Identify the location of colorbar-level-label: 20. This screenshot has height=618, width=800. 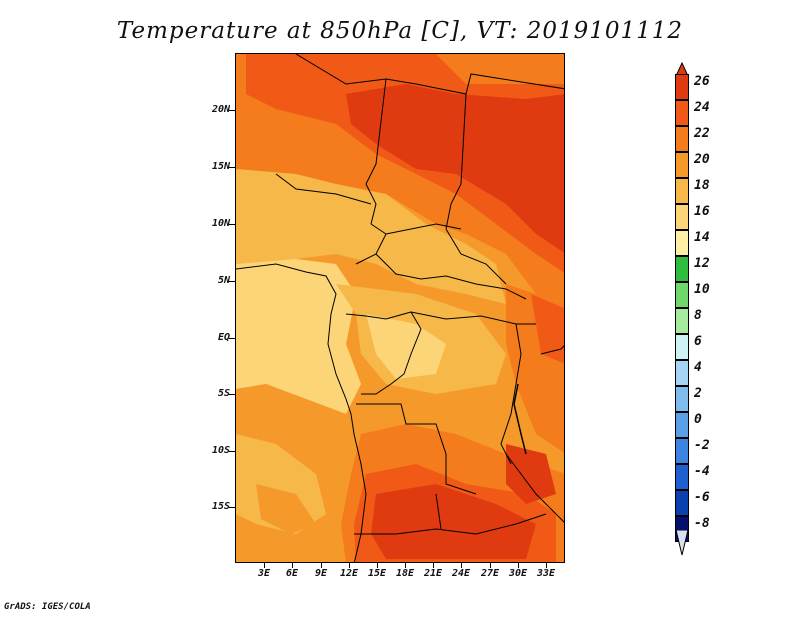
(702, 159).